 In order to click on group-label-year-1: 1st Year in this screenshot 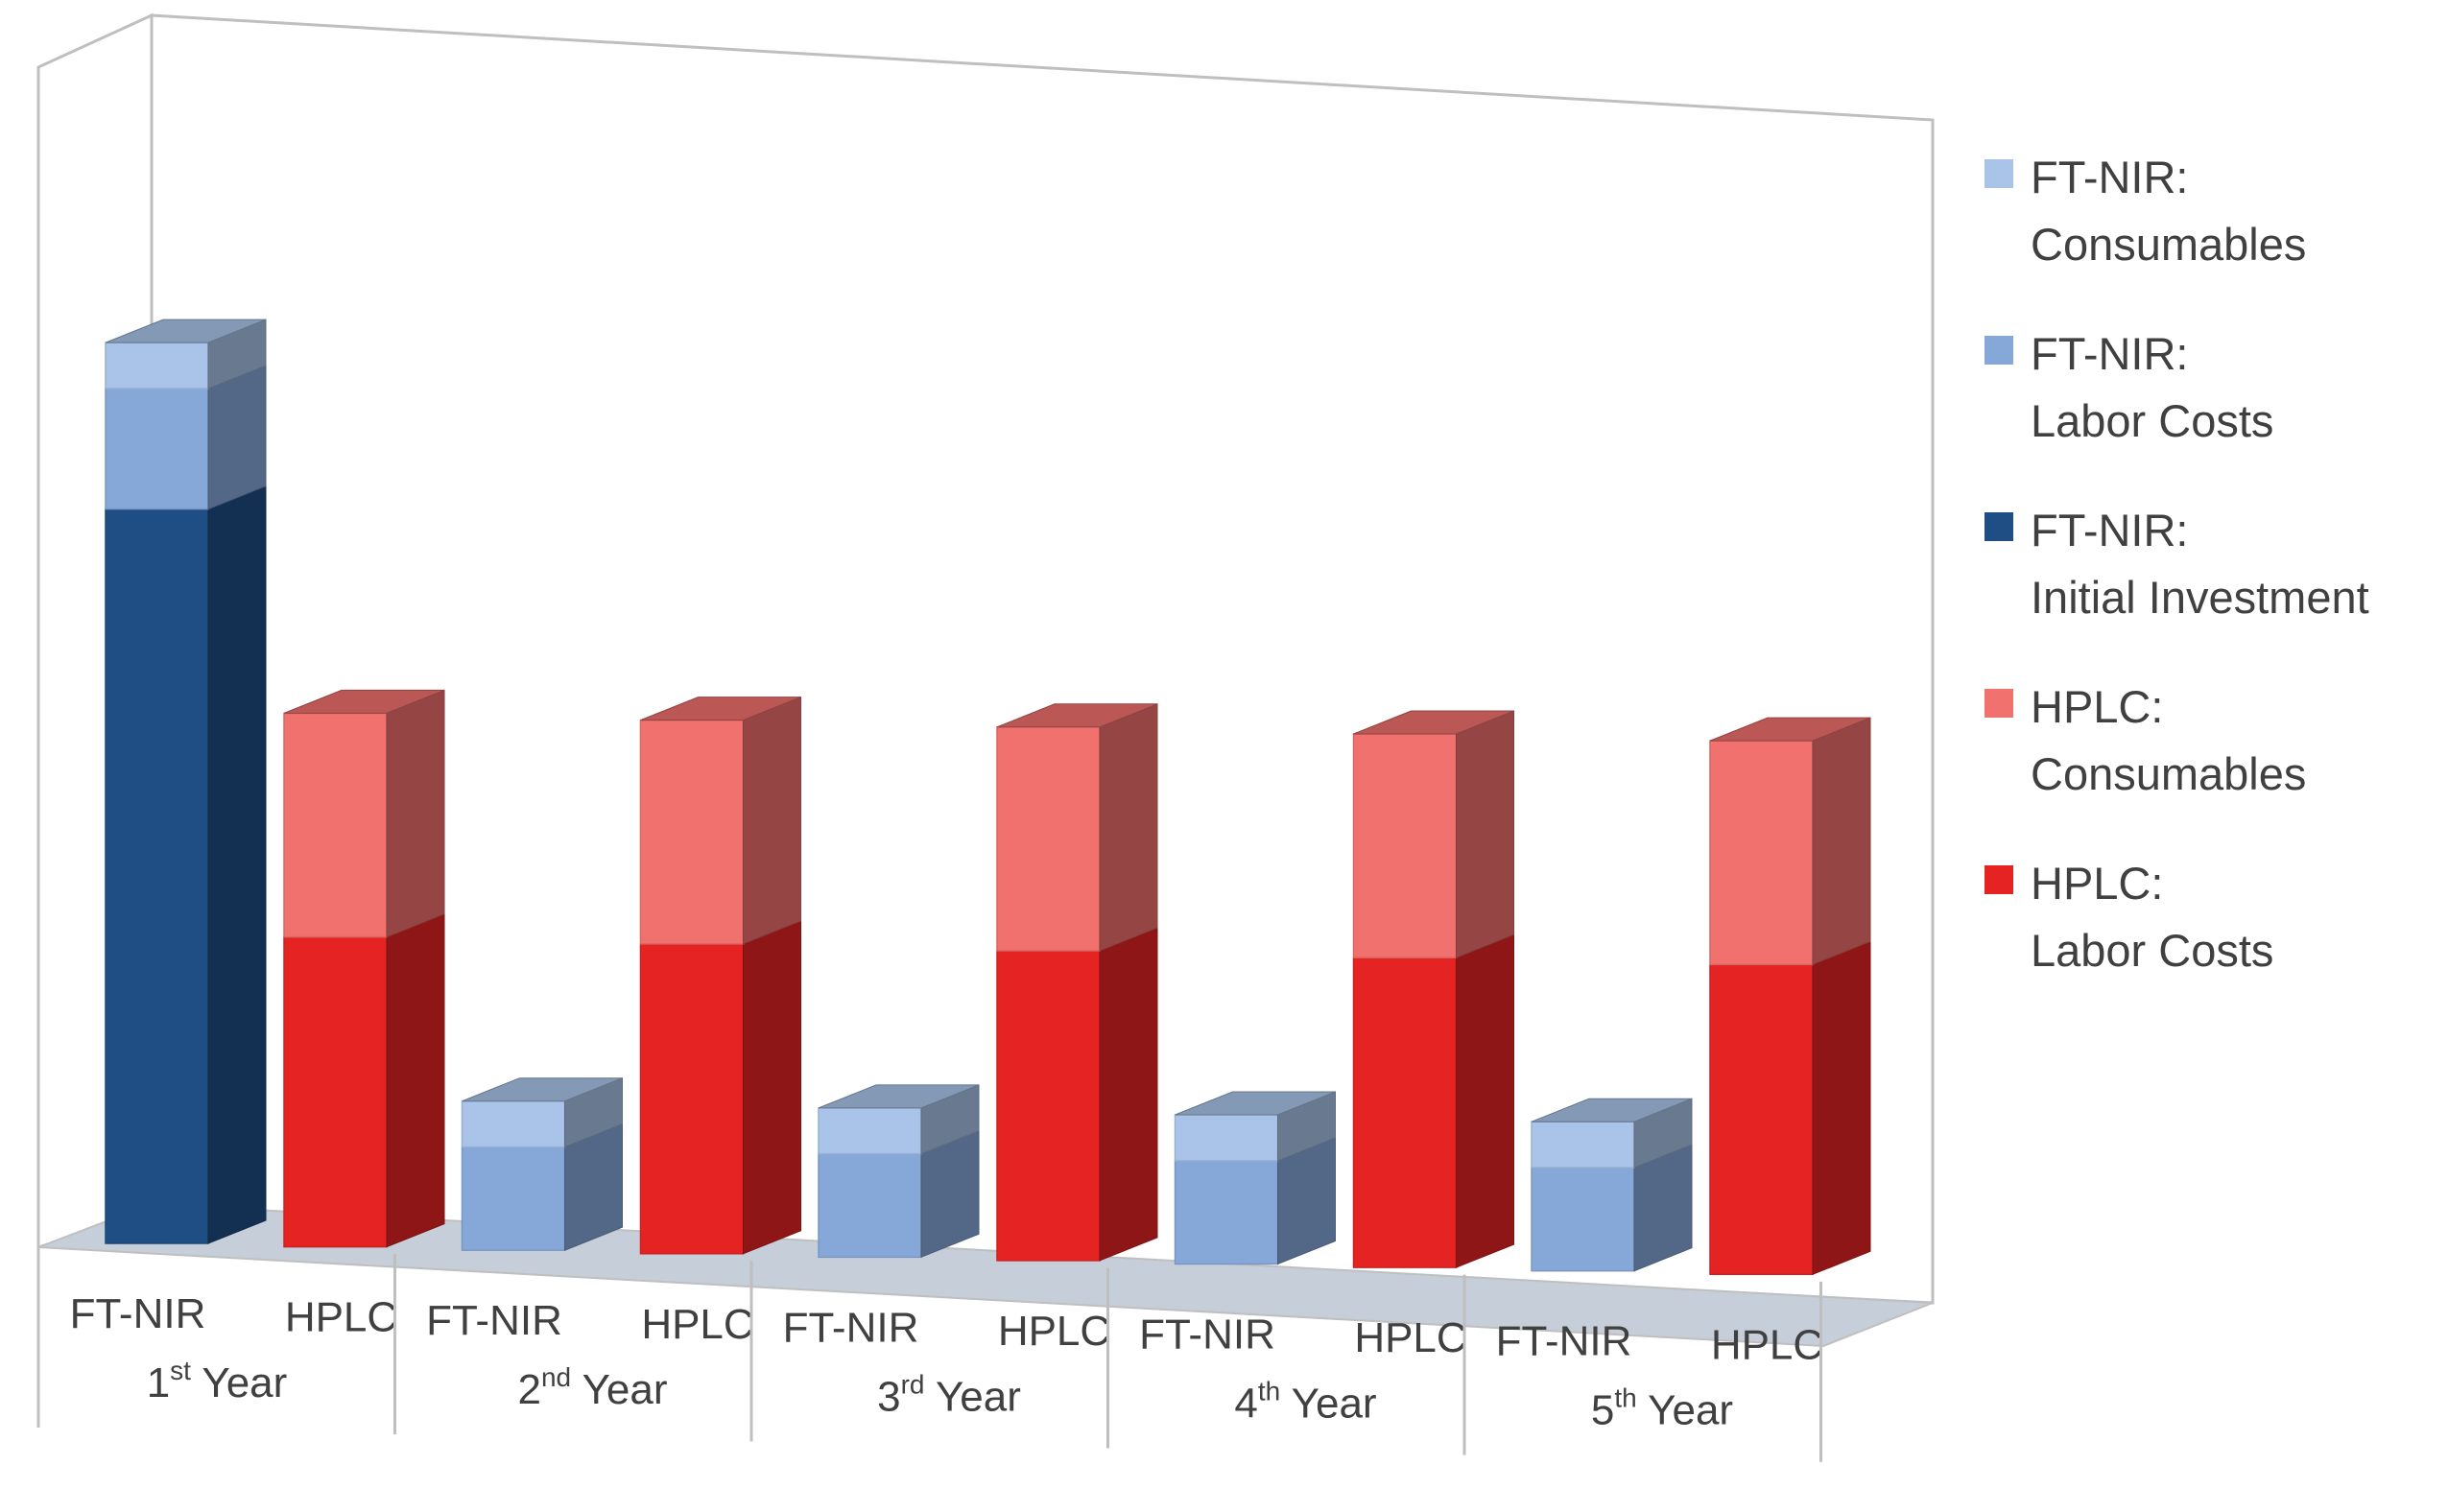, I will do `click(217, 1381)`.